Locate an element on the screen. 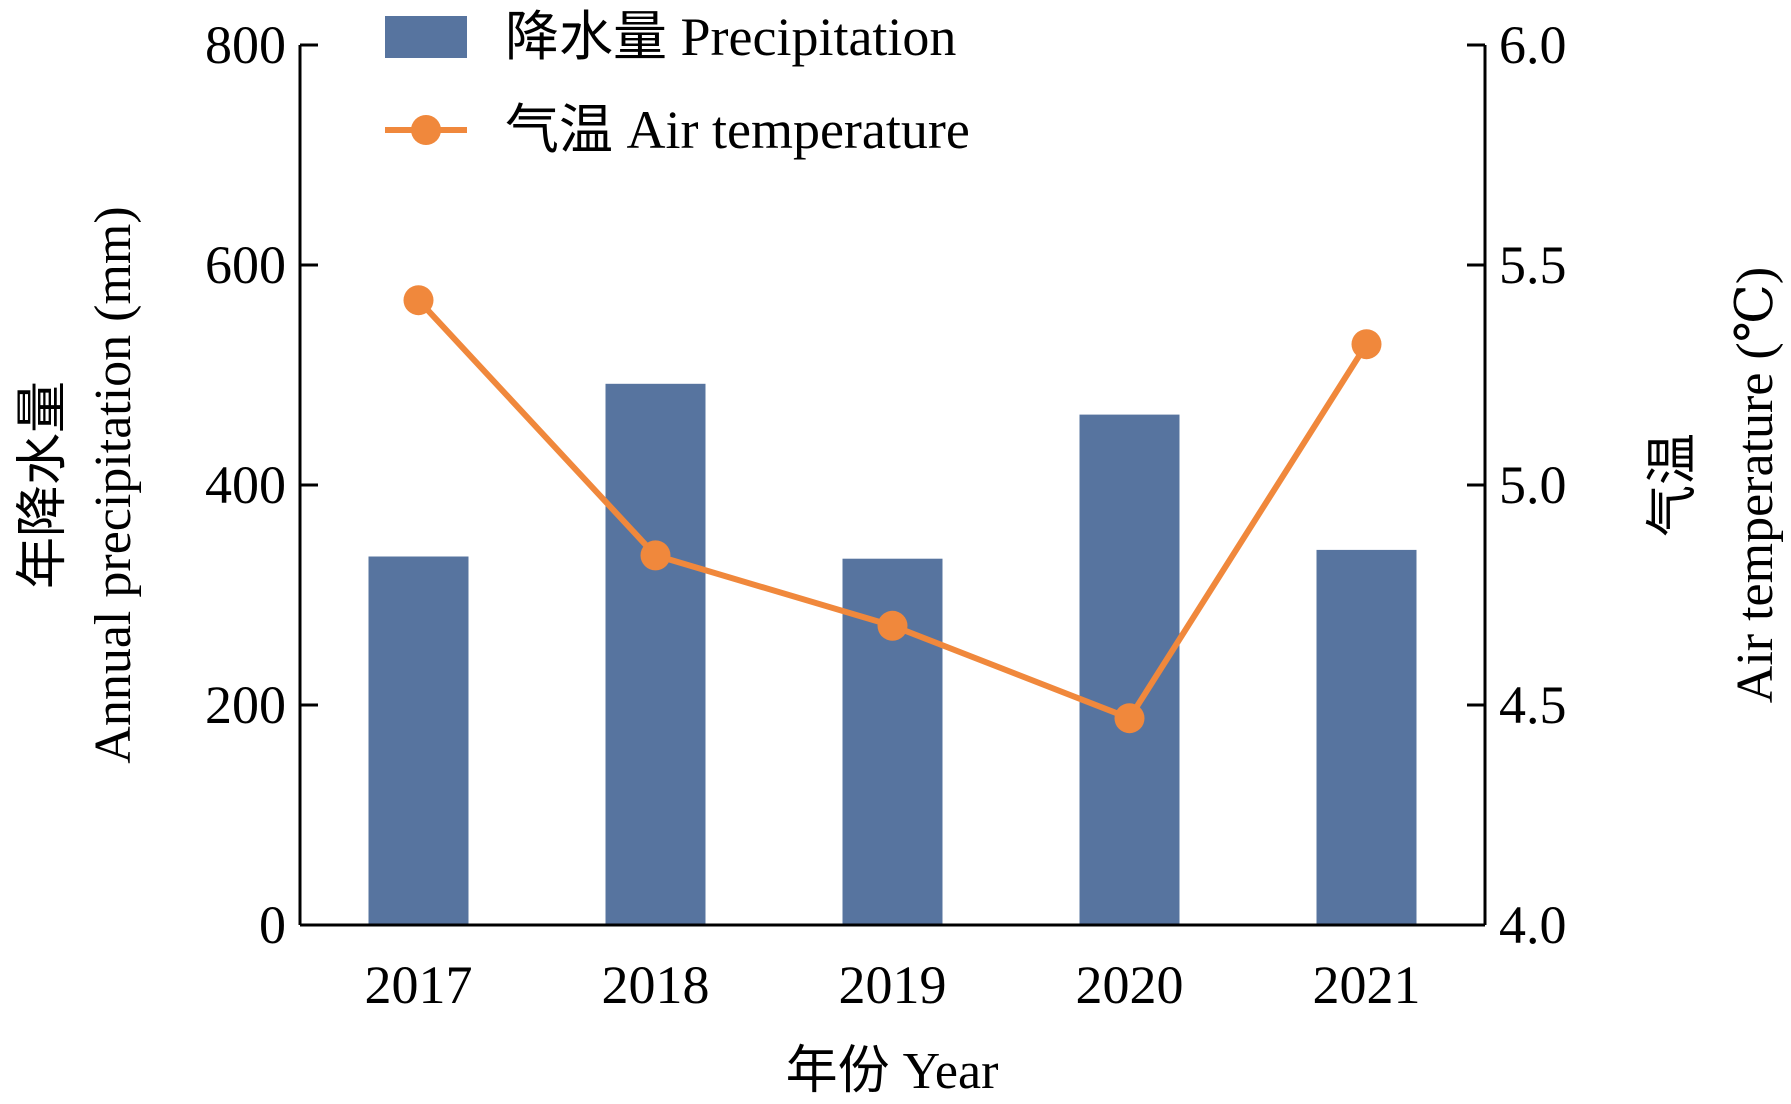 This screenshot has height=1104, width=1791. bar-2017 is located at coordinates (418, 740).